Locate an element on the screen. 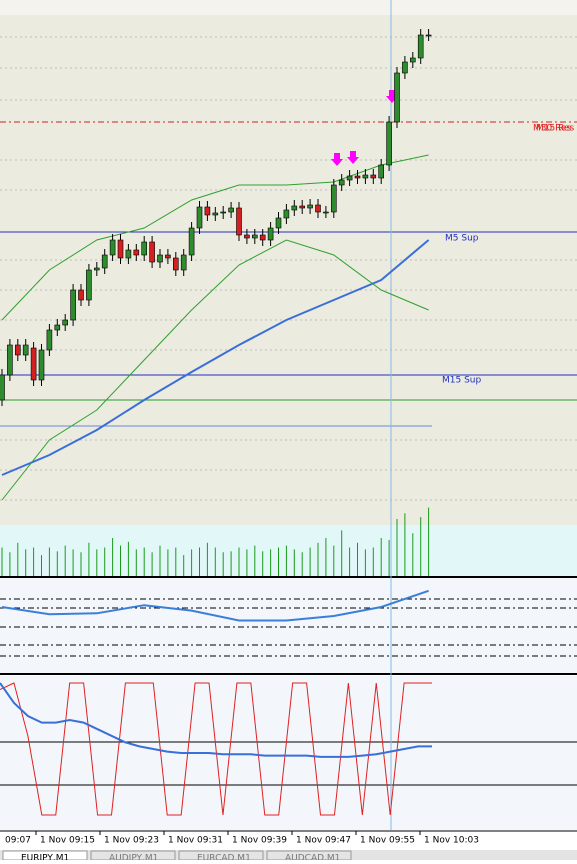 This screenshot has width=577, height=864. time-label: 1 Nov 09:39 is located at coordinates (259, 841).